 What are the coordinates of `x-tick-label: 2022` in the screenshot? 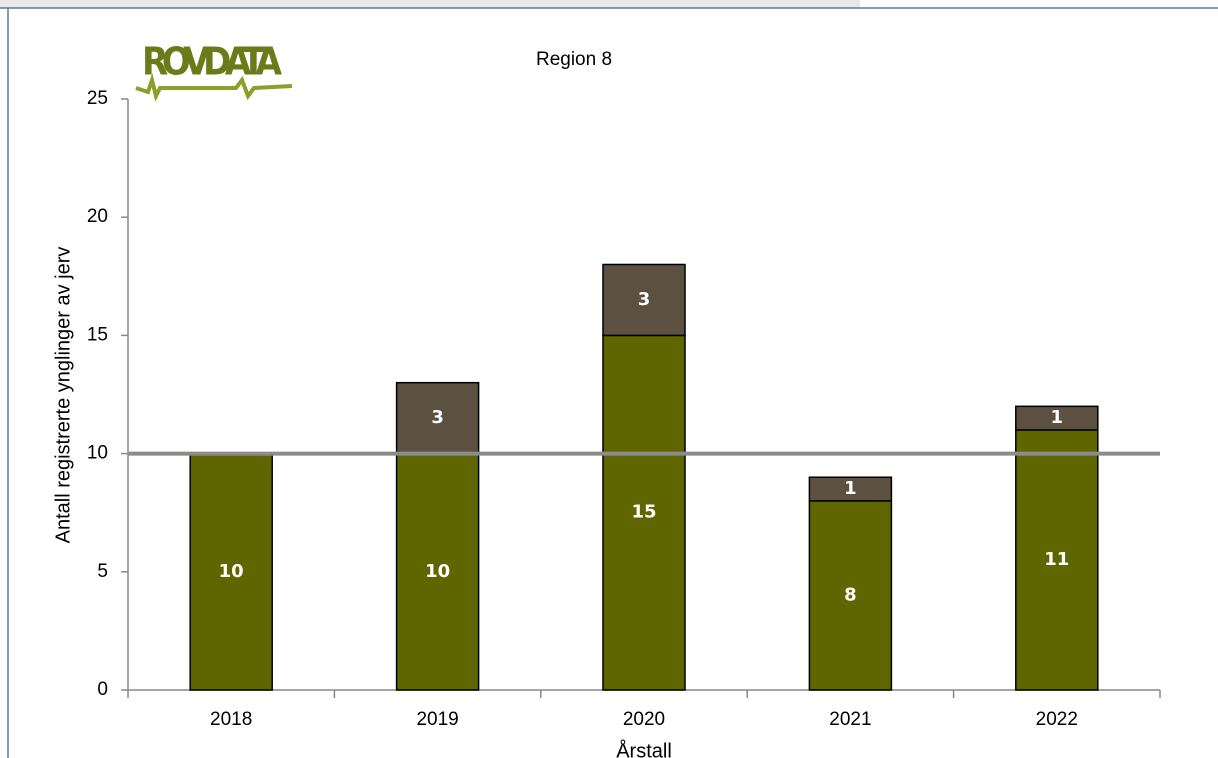 It's located at (1057, 719).